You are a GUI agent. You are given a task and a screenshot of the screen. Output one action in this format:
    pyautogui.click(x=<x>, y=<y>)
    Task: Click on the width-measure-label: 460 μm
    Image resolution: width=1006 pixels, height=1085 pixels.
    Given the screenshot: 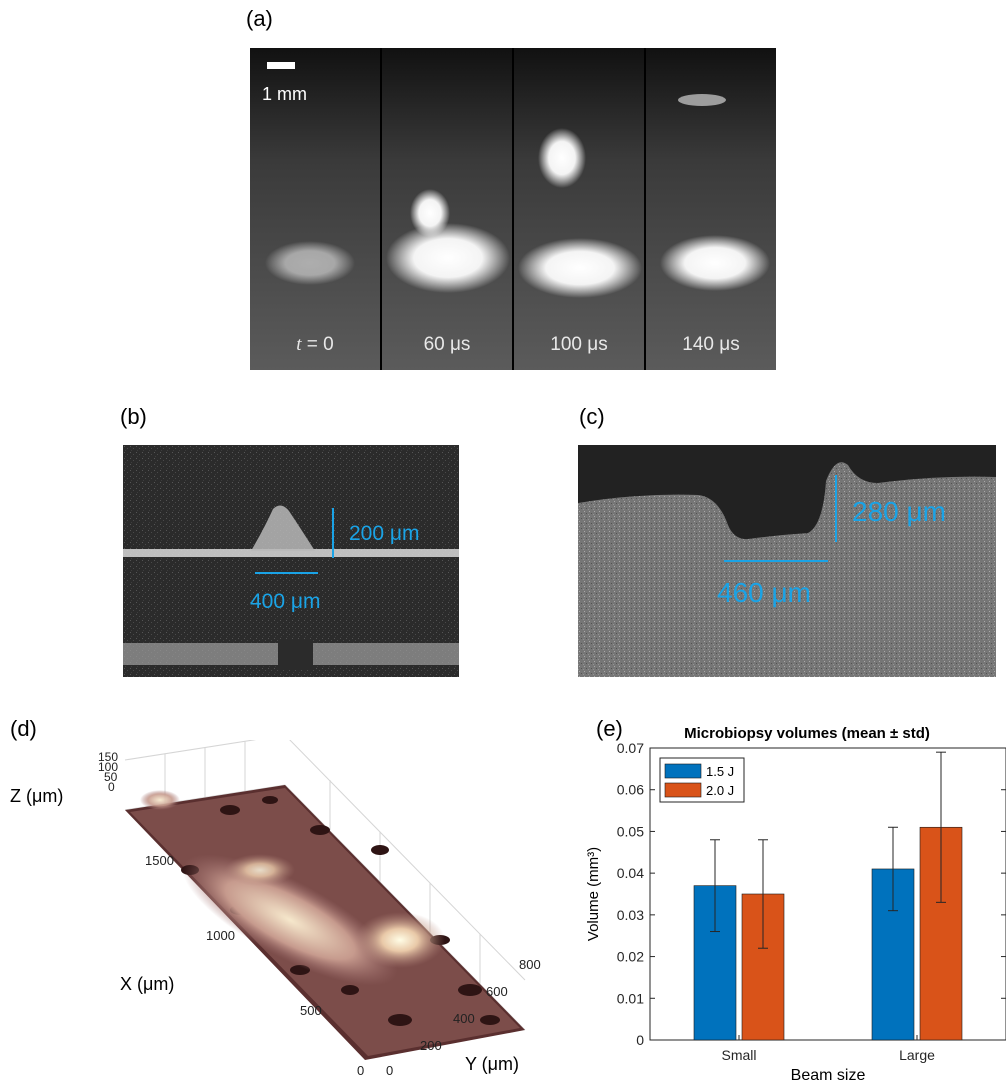 What is the action you would take?
    pyautogui.click(x=764, y=592)
    